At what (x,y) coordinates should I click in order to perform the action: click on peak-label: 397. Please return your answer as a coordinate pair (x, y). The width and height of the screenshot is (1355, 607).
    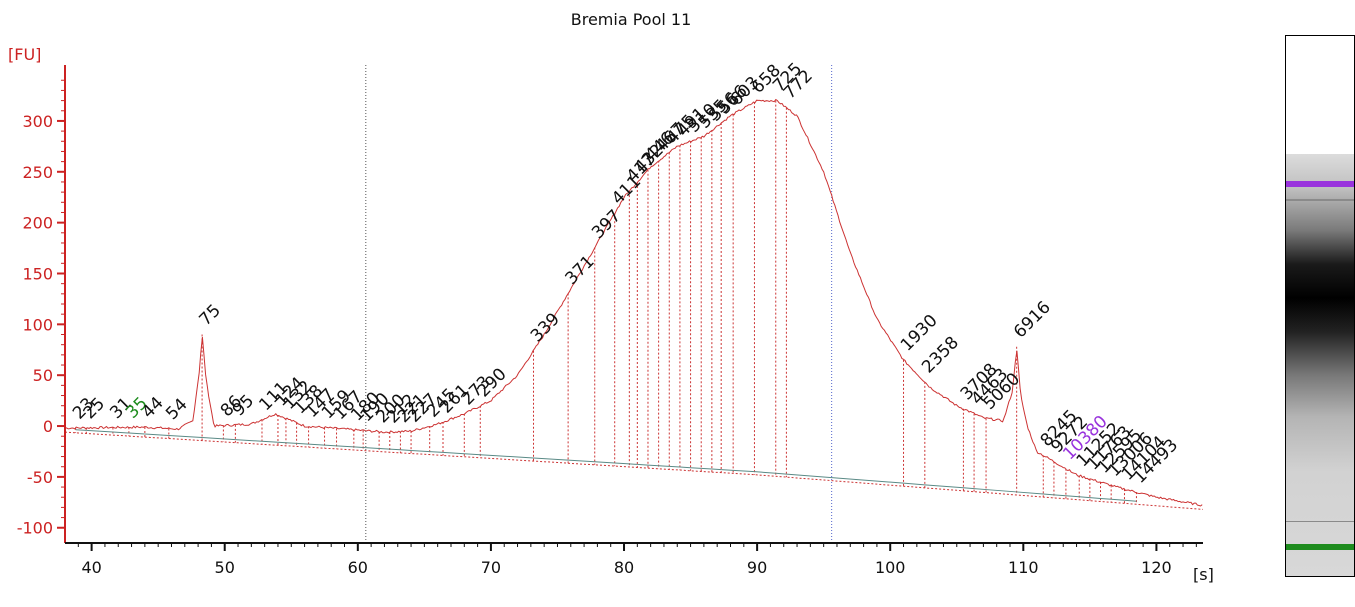
    Looking at the image, I should click on (606, 224).